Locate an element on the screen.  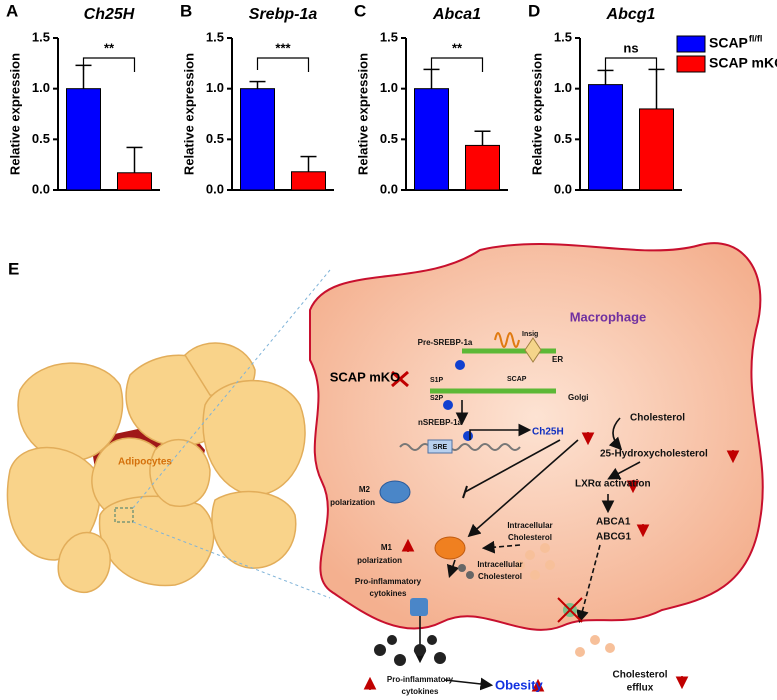
label: Insig is located at coordinates (530, 334).